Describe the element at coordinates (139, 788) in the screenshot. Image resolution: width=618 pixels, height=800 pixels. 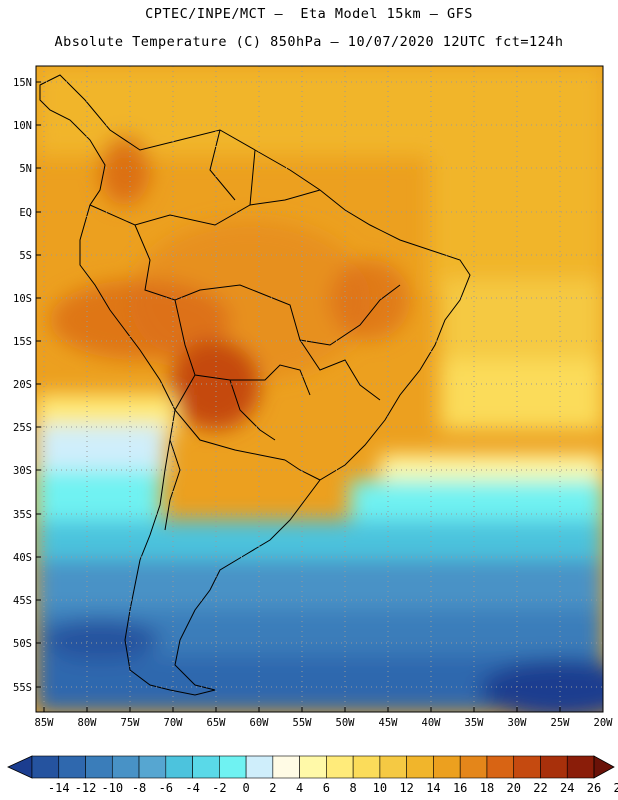
I see `colorbar-label: -8` at that location.